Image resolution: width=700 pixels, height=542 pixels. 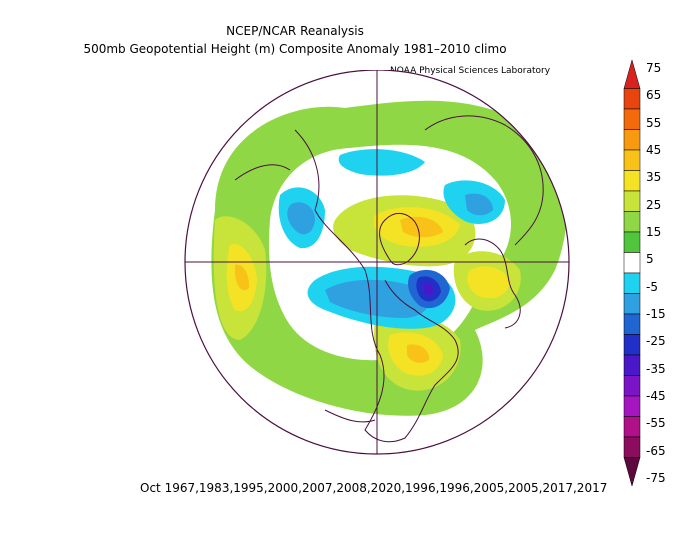 I want to click on colorbar-tick-label: -5, so click(x=652, y=286).